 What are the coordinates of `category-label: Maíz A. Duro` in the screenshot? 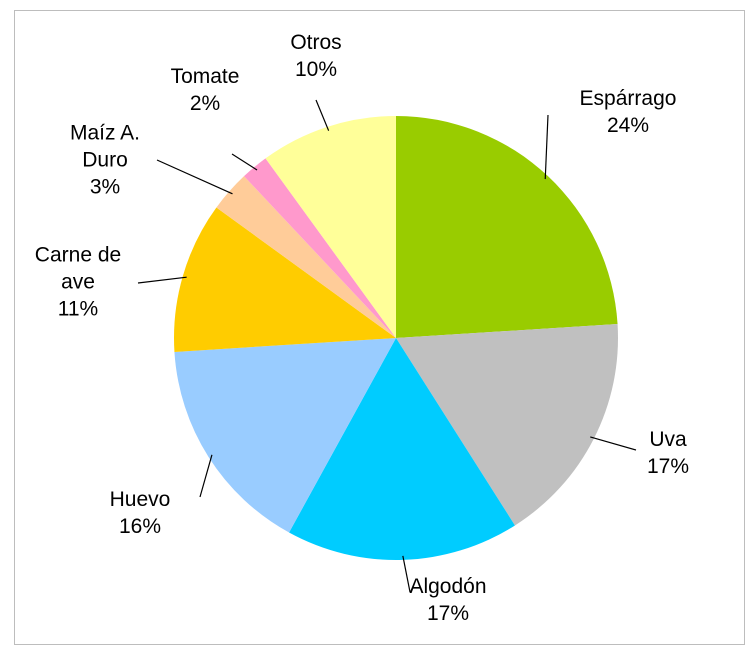 It's located at (105, 146).